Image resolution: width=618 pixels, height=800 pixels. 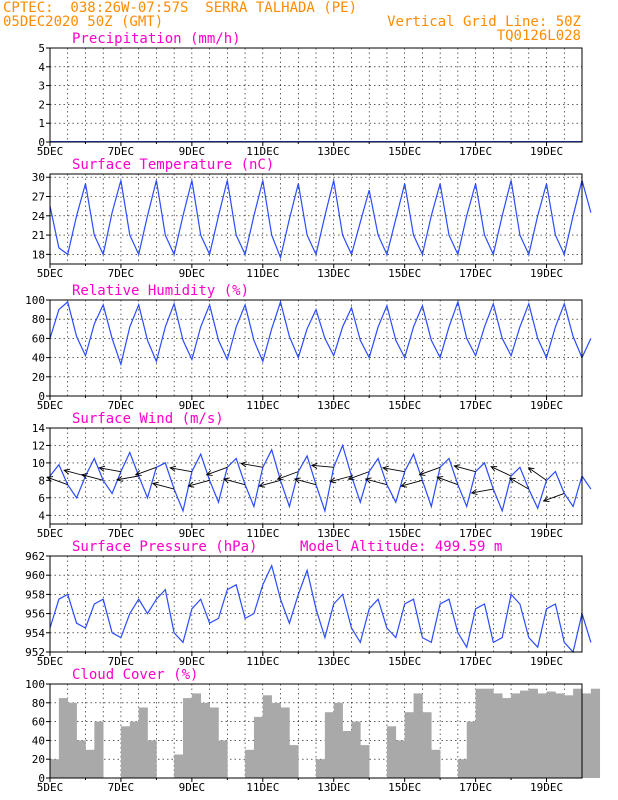 I want to click on wind-series-line, so click(x=320, y=478).